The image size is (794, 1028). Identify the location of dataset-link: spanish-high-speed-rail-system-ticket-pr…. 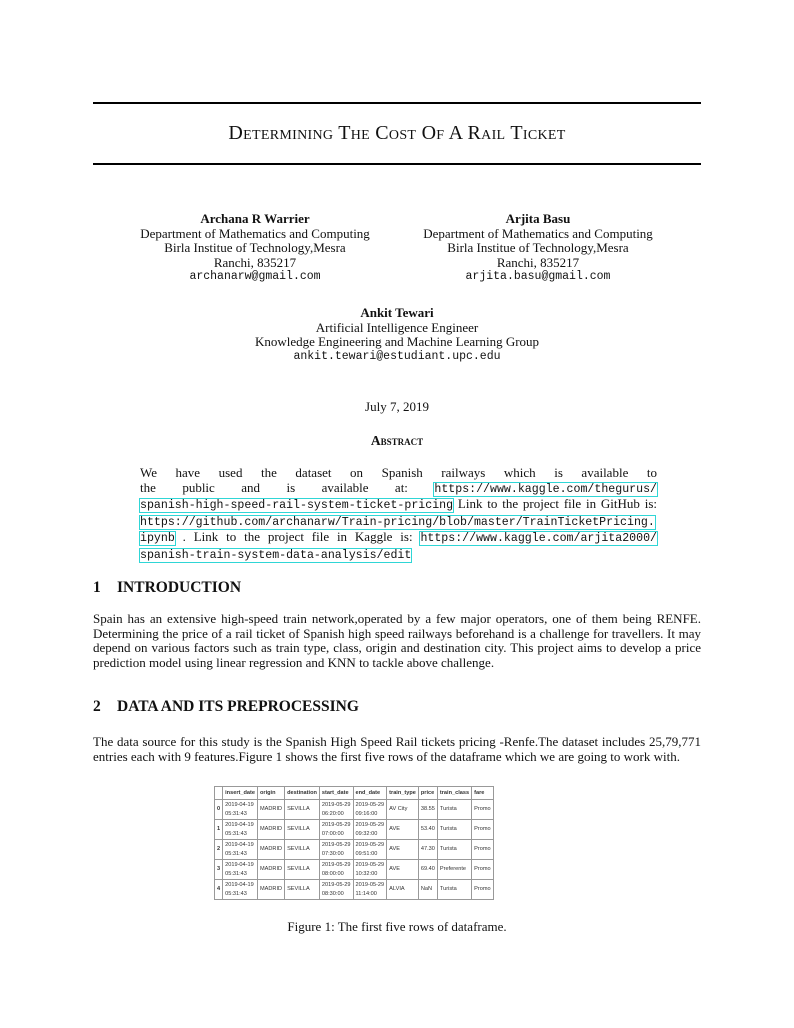
(296, 506).